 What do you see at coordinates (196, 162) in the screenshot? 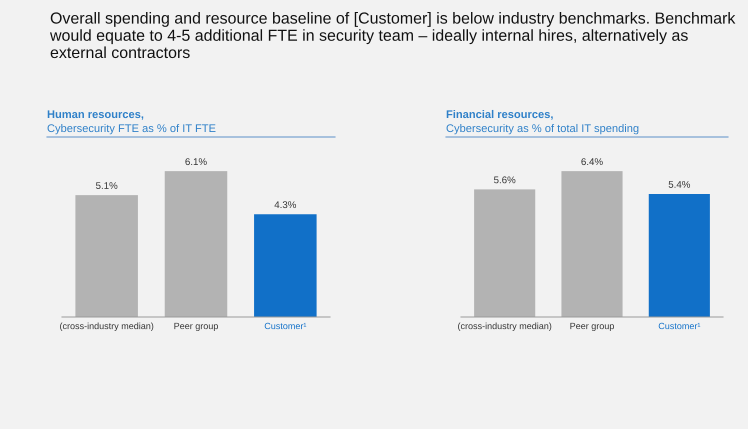
I see `data-label: 6.1%` at bounding box center [196, 162].